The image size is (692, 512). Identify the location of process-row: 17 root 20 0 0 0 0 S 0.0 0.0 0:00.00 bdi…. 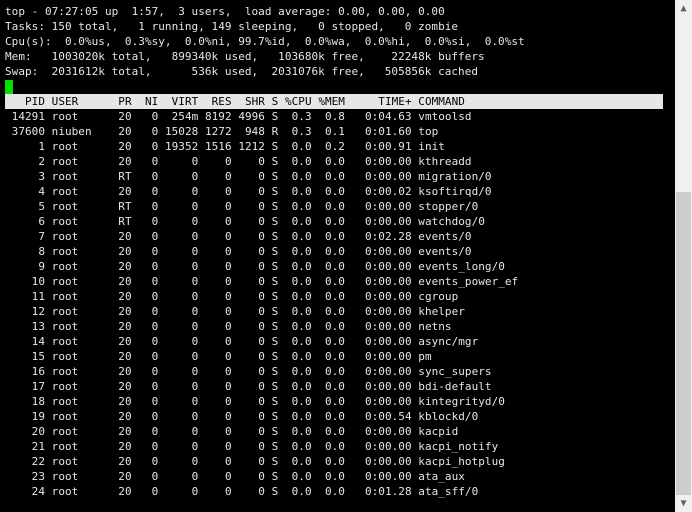
(340, 386).